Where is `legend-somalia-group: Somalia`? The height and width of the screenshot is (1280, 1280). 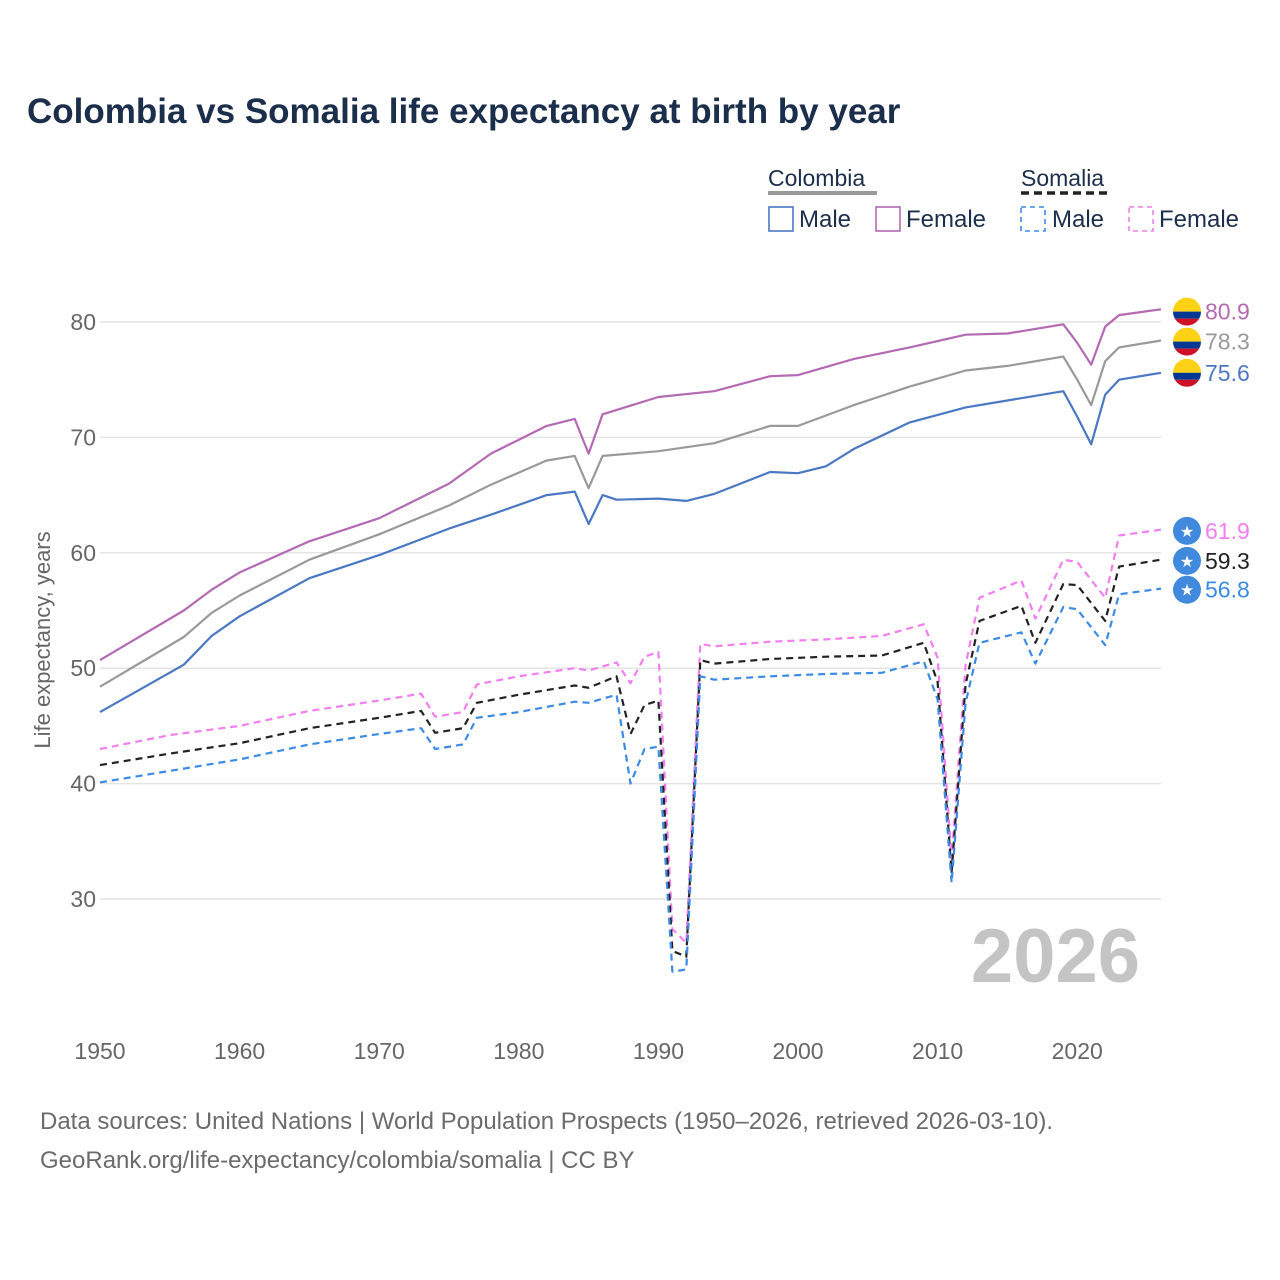
legend-somalia-group: Somalia is located at coordinates (1065, 180).